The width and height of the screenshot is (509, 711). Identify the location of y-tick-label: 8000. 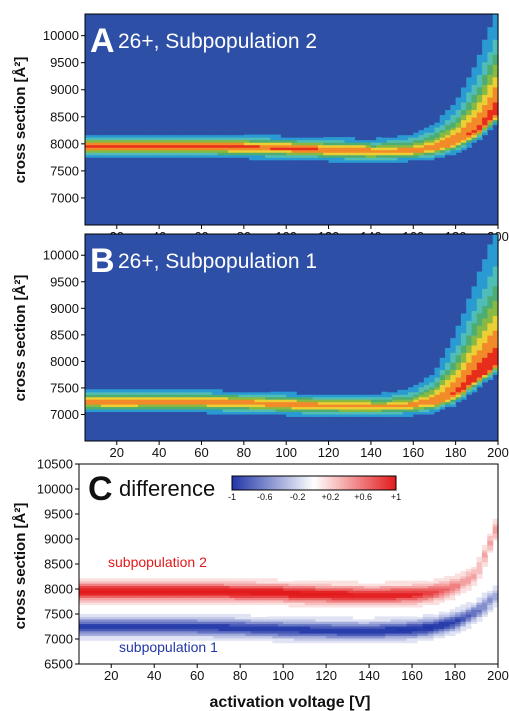
(64, 361).